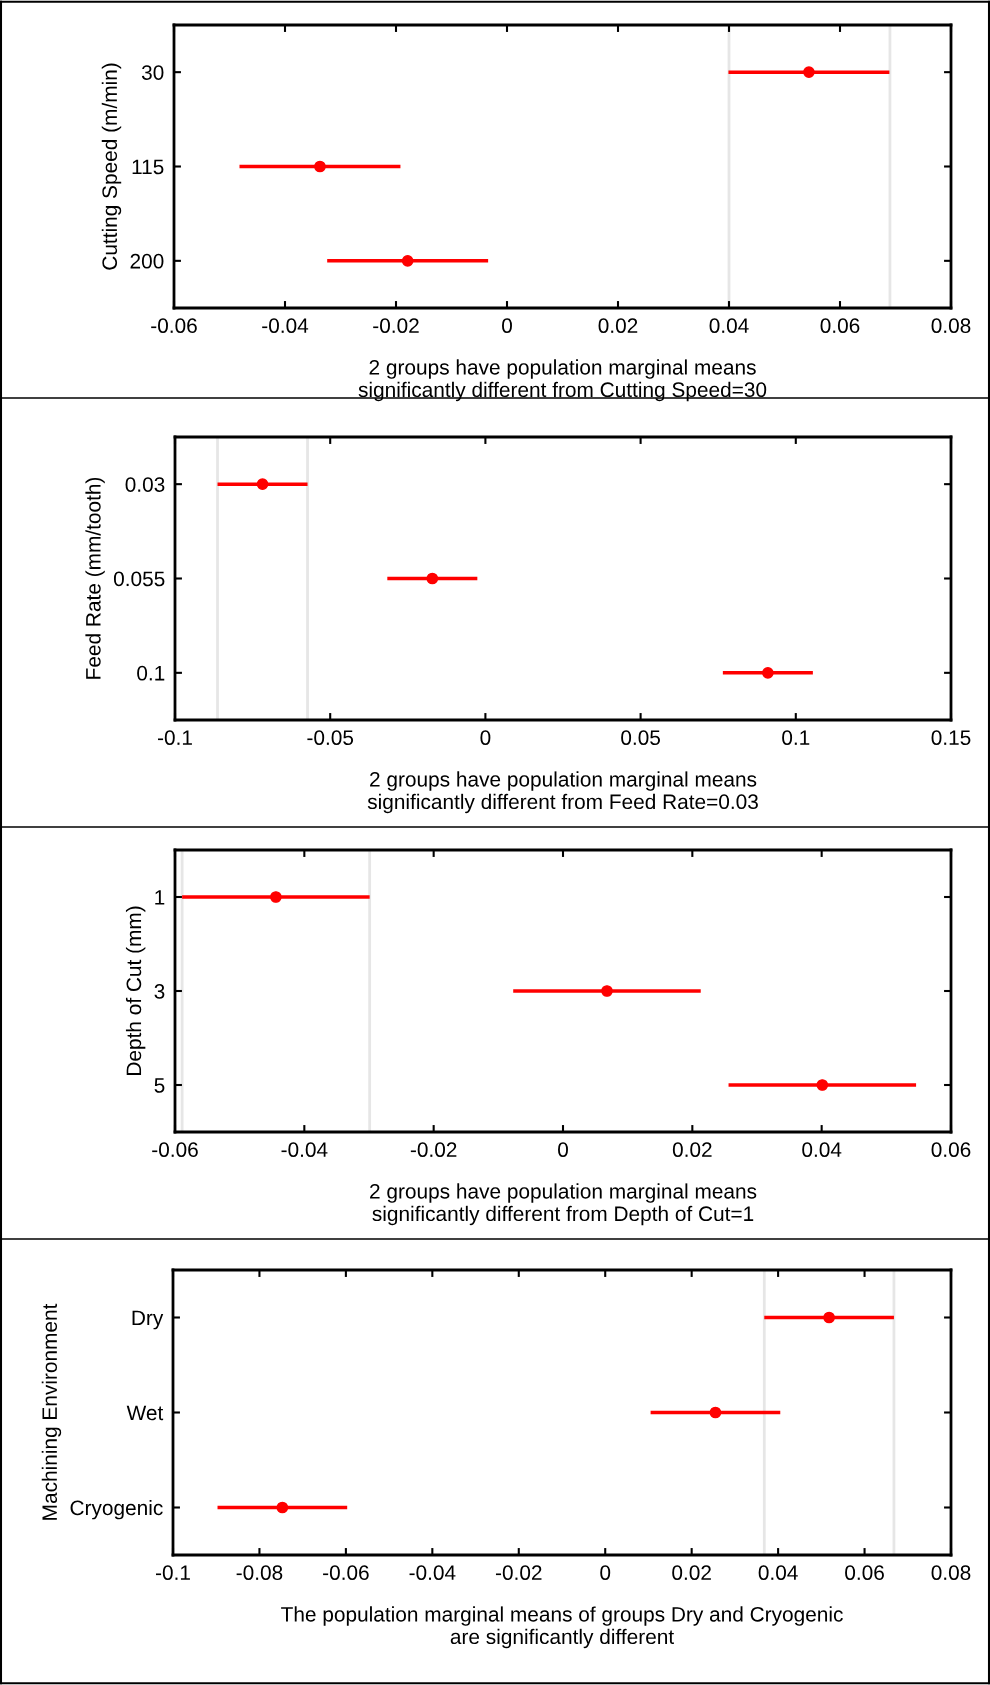  I want to click on y-axis-title: Feed Rate (mm/tooth), so click(95, 578).